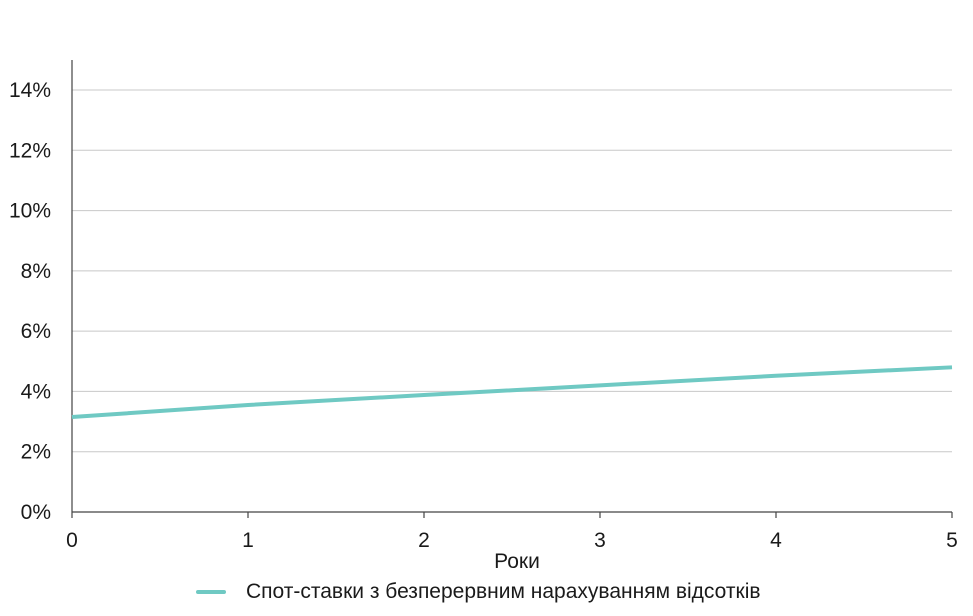 The height and width of the screenshot is (616, 973). What do you see at coordinates (424, 540) in the screenshot?
I see `x-tick-label: 2` at bounding box center [424, 540].